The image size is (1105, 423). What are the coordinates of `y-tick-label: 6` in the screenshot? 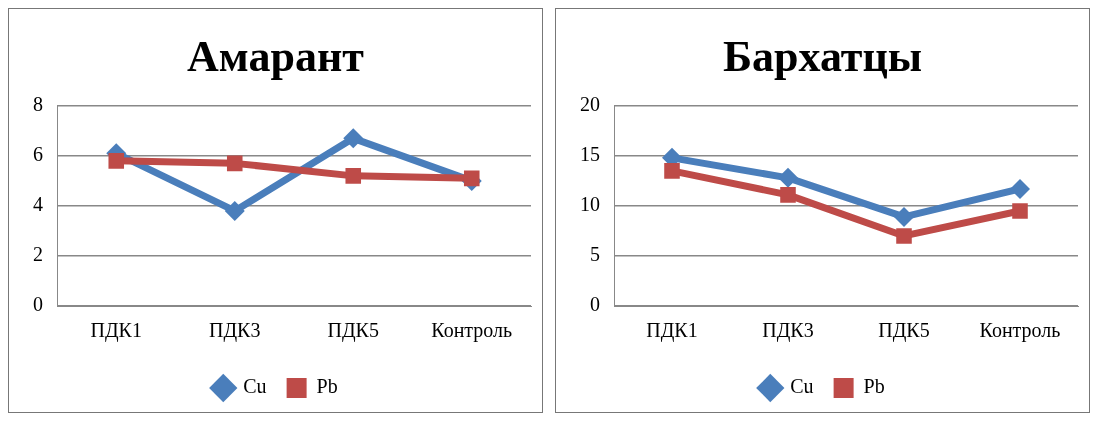 It's located at (38, 154).